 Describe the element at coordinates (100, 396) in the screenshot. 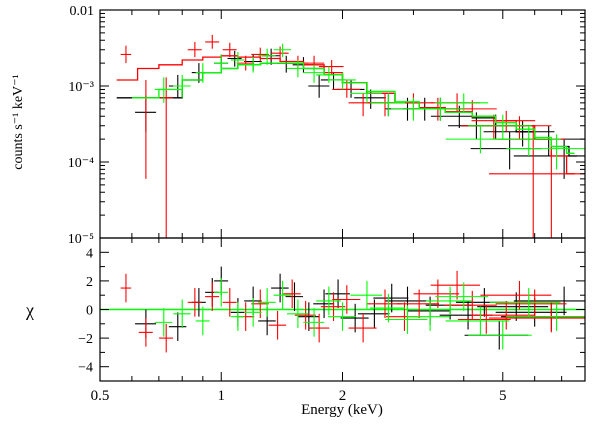

I see `x-tick-label: 0.5` at that location.